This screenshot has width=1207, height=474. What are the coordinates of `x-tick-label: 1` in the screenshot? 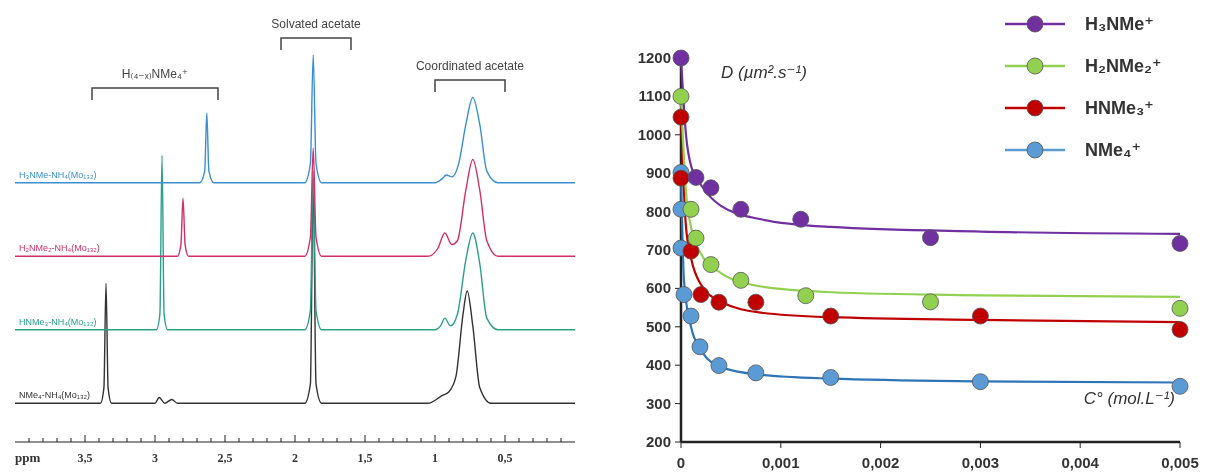 It's located at (435, 458).